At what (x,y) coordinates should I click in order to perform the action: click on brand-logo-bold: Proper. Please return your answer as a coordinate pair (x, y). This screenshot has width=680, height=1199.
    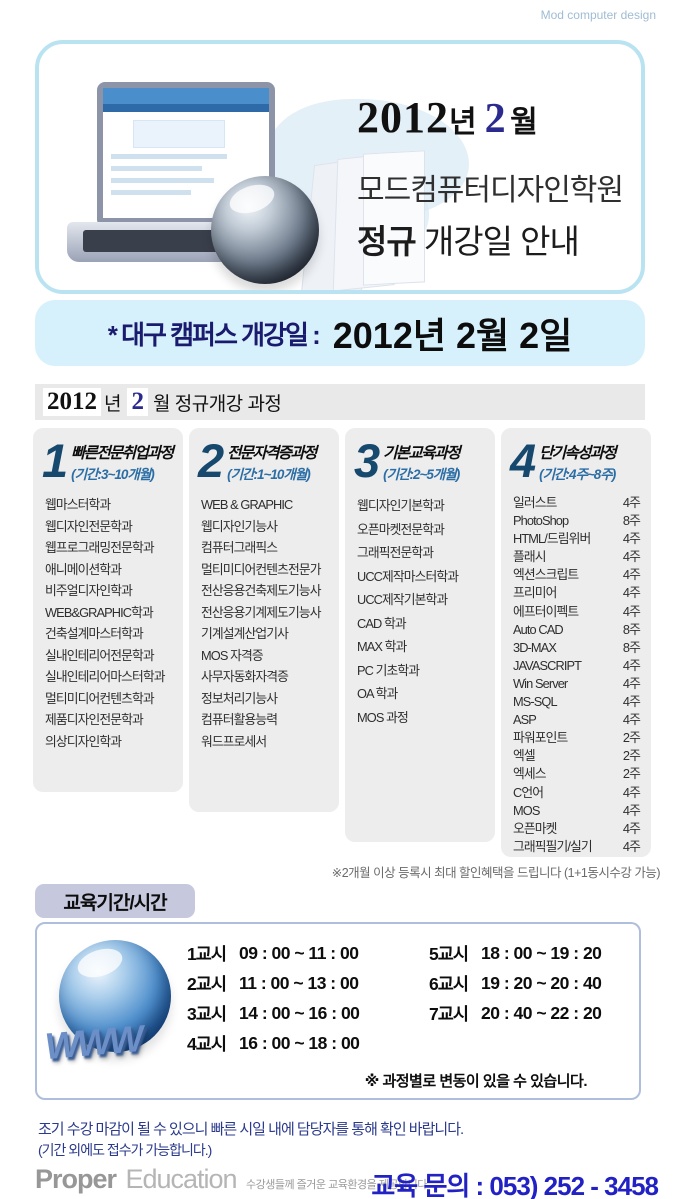
    Looking at the image, I should click on (76, 1179).